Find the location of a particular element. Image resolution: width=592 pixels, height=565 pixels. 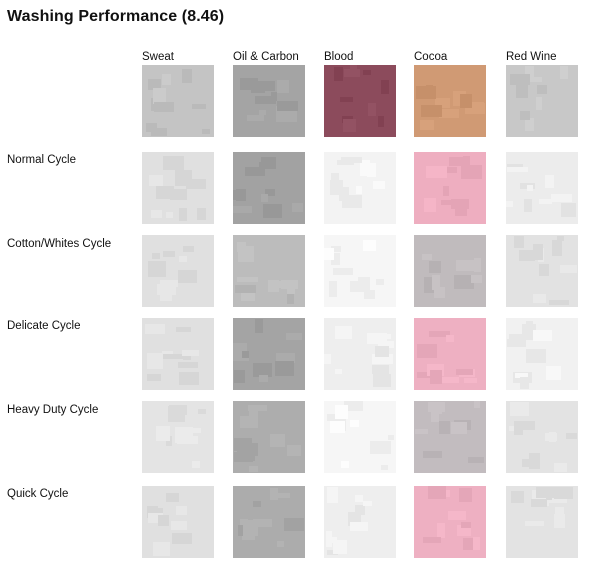

swatch-r3-c4 is located at coordinates (542, 354).